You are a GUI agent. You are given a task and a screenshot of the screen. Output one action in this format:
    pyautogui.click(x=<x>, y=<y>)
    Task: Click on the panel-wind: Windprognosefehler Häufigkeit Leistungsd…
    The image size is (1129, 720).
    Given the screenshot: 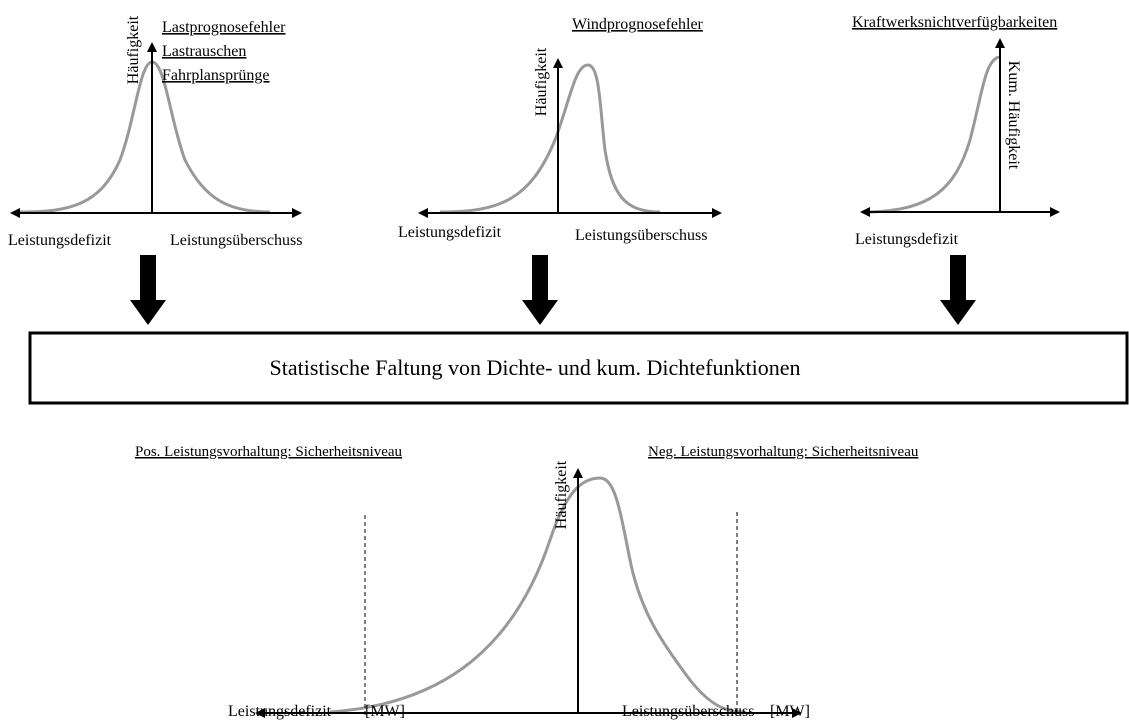 What is the action you would take?
    pyautogui.click(x=560, y=130)
    